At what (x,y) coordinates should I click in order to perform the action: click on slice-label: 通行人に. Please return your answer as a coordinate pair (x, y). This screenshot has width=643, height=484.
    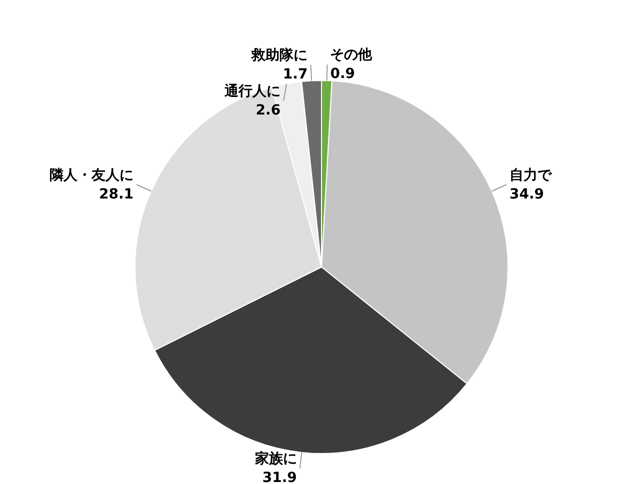
    Looking at the image, I should click on (252, 91).